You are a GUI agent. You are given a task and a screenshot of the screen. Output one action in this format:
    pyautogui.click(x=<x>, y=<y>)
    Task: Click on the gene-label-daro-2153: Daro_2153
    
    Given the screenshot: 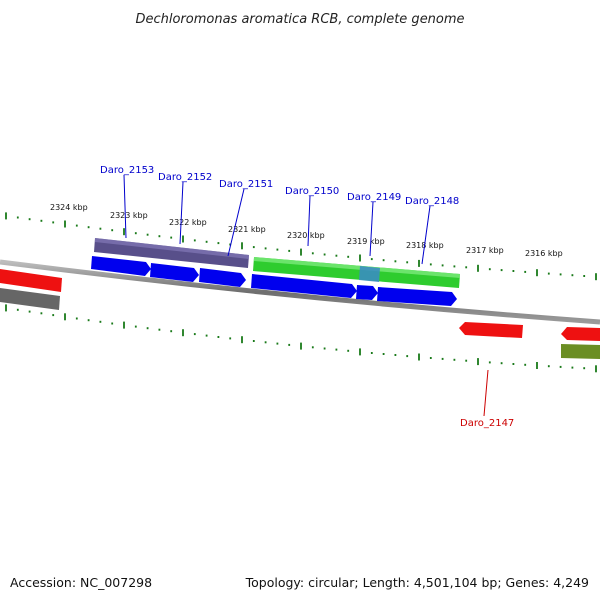 What is the action you would take?
    pyautogui.click(x=127, y=170)
    